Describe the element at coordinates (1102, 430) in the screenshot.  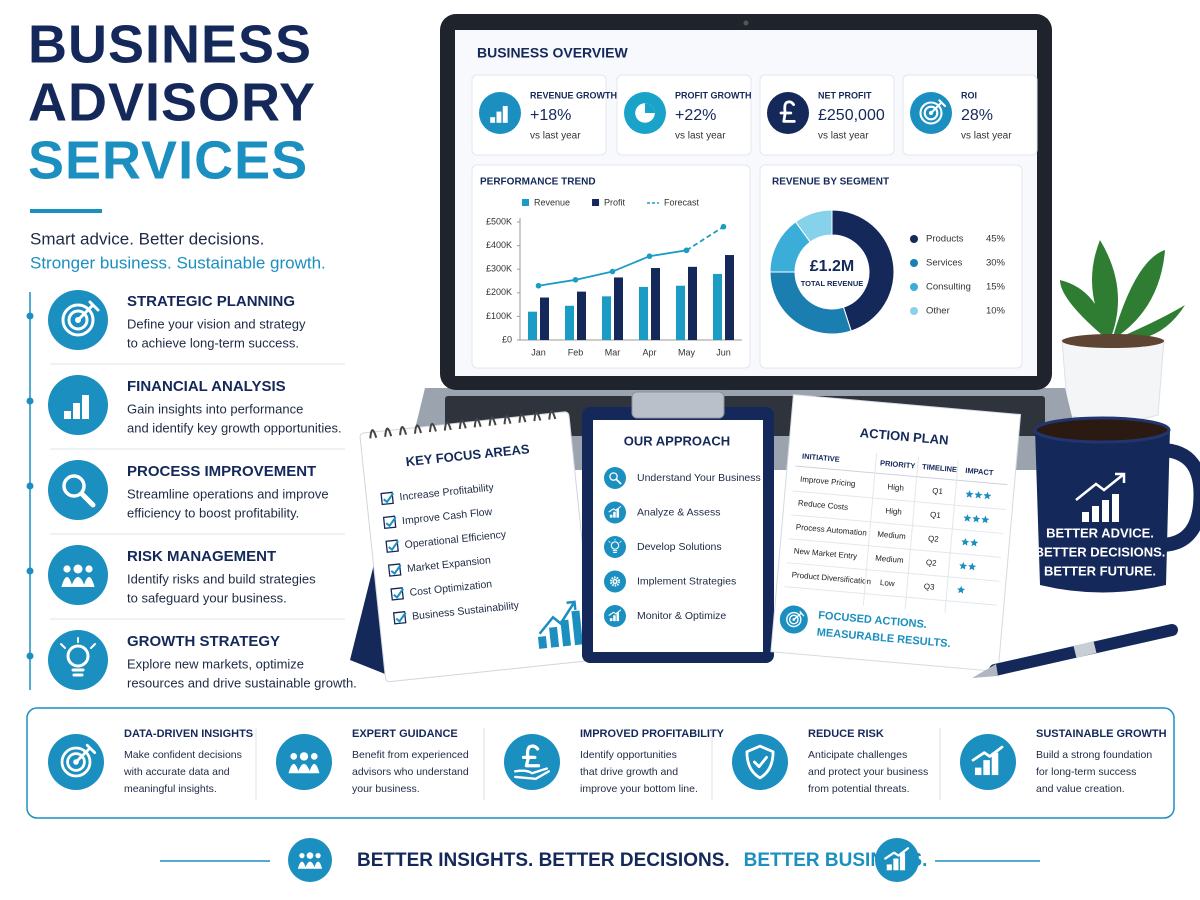
I see `mug-coffee` at that location.